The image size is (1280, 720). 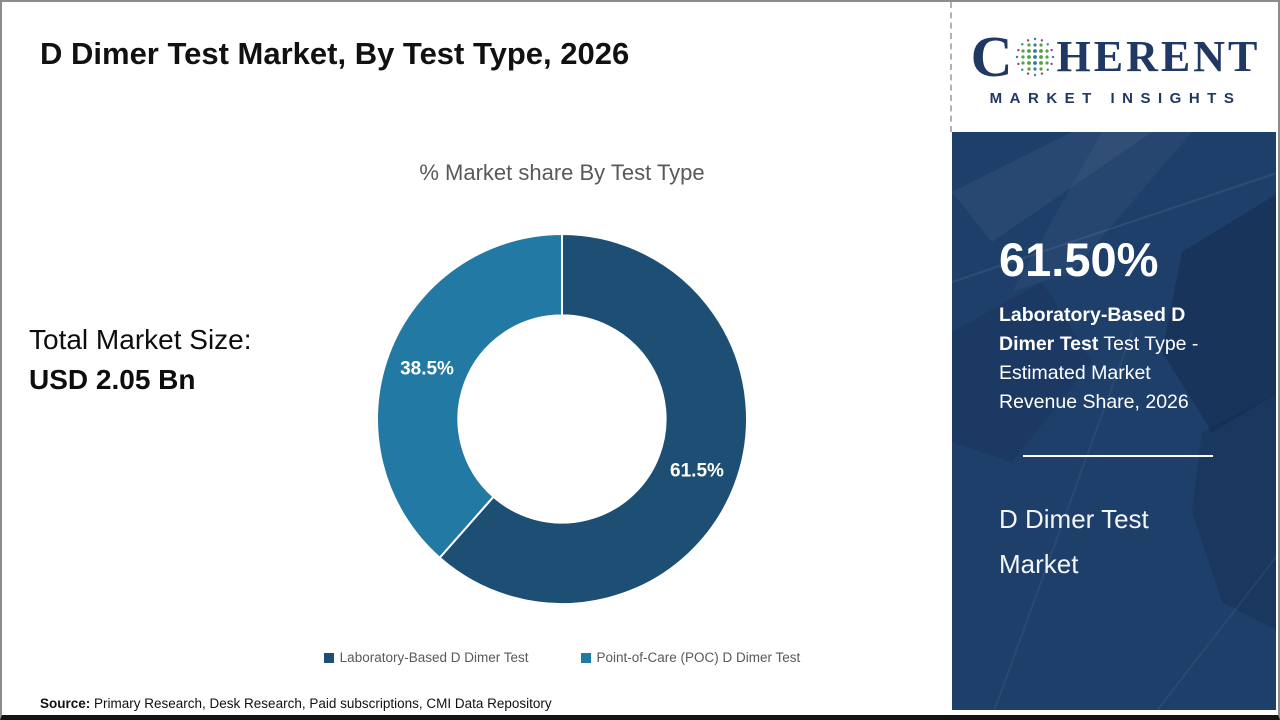 I want to click on brand-logo: C HERENT MARKET INSIGHTS, so click(x=1114, y=67).